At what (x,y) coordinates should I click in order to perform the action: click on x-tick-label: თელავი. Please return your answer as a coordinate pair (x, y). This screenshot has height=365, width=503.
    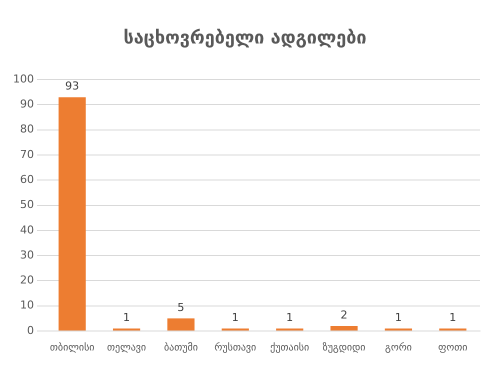
    Looking at the image, I should click on (126, 348).